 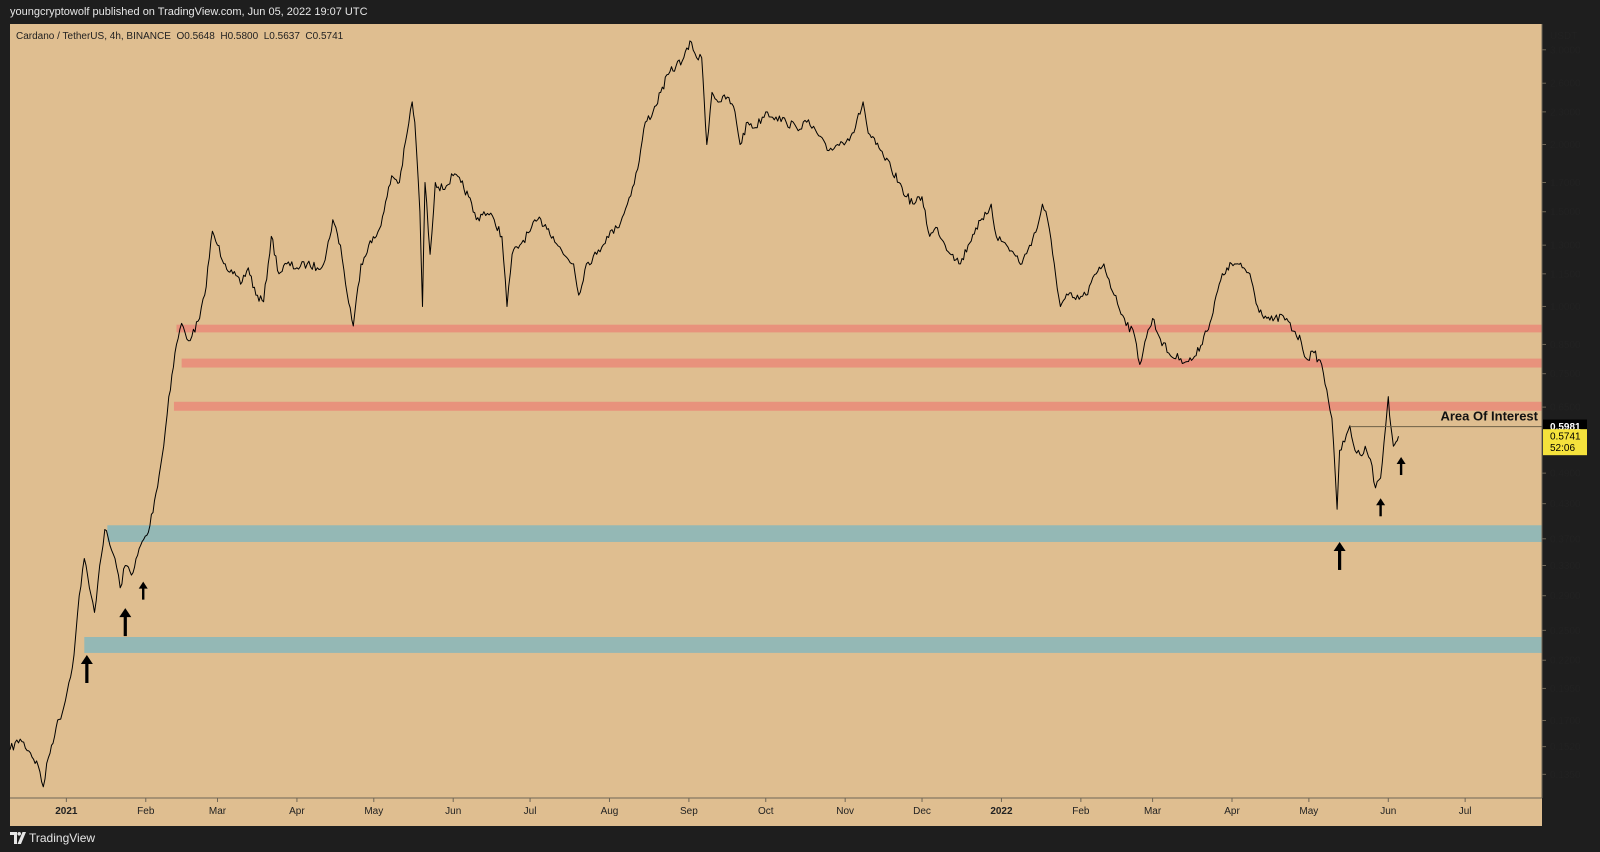 What do you see at coordinates (1565, 631) in the screenshot?
I see `y-tick-label: 0.2500` at bounding box center [1565, 631].